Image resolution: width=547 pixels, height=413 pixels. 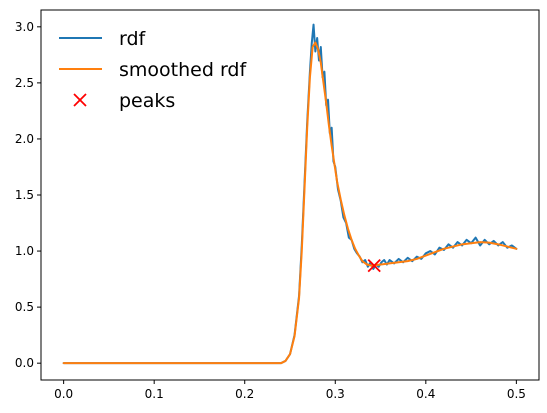 What do you see at coordinates (24, 195) in the screenshot?
I see `y-tick-label: 1.5` at bounding box center [24, 195].